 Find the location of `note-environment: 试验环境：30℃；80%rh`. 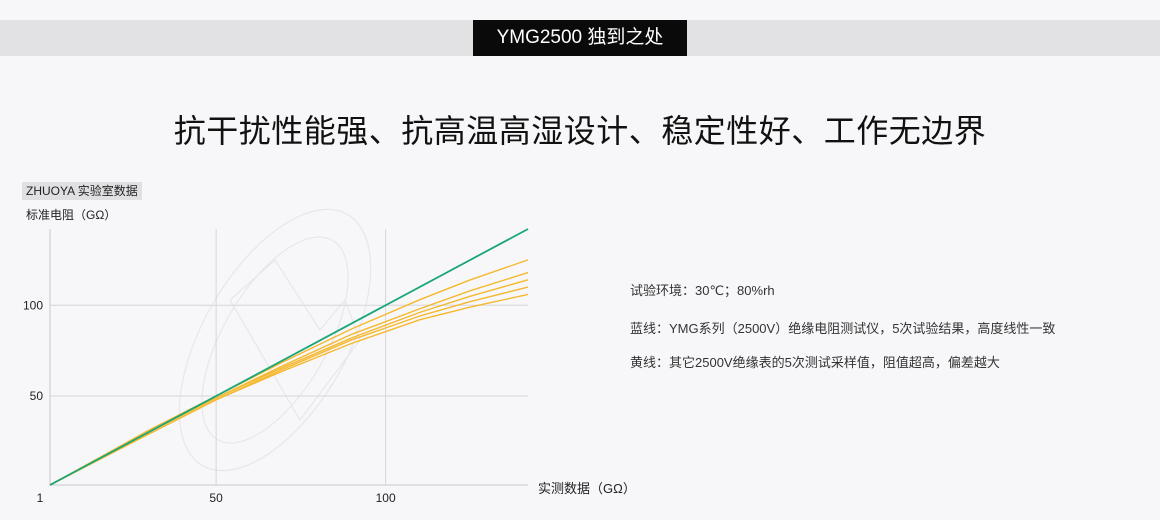

note-environment: 试验环境：30℃；80%rh is located at coordinates (702, 290).